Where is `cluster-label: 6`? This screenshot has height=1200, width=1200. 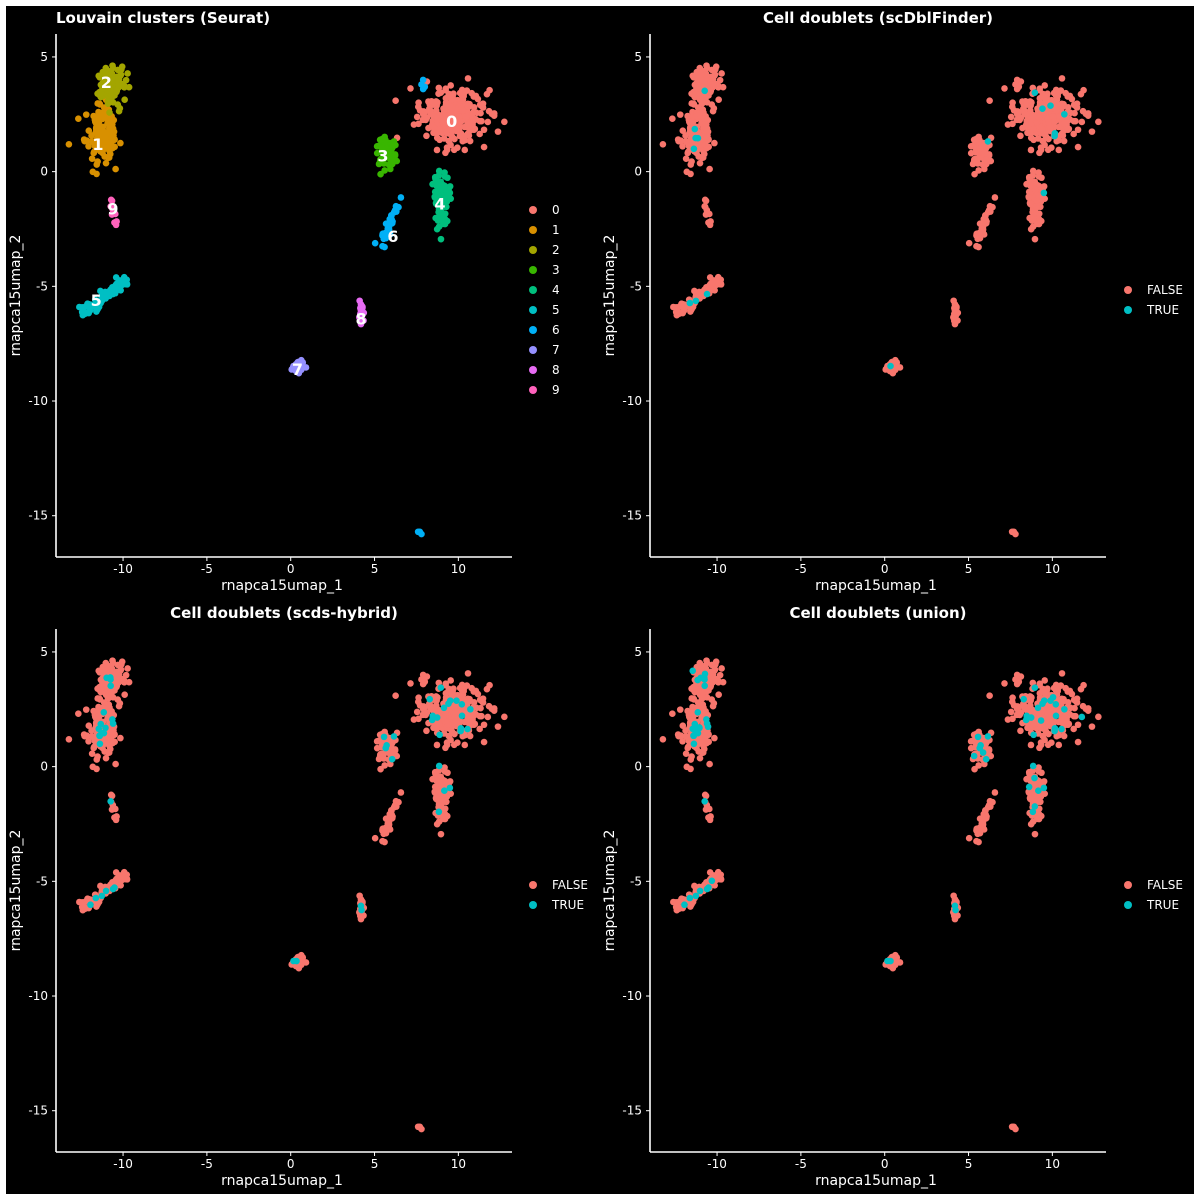
cluster-label: 6 is located at coordinates (392, 236).